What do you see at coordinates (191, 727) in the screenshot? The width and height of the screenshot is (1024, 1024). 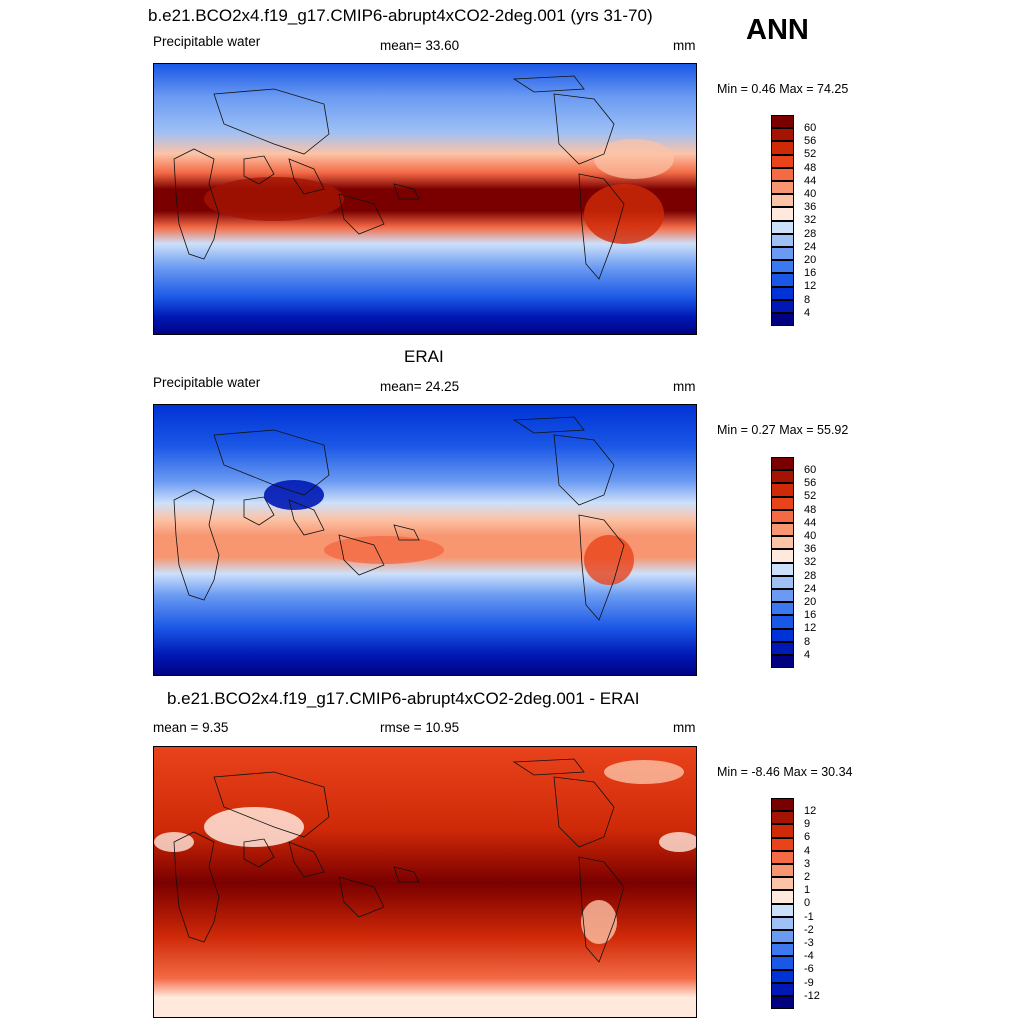 I see `panel-3-mean-label: mean = 9.35` at bounding box center [191, 727].